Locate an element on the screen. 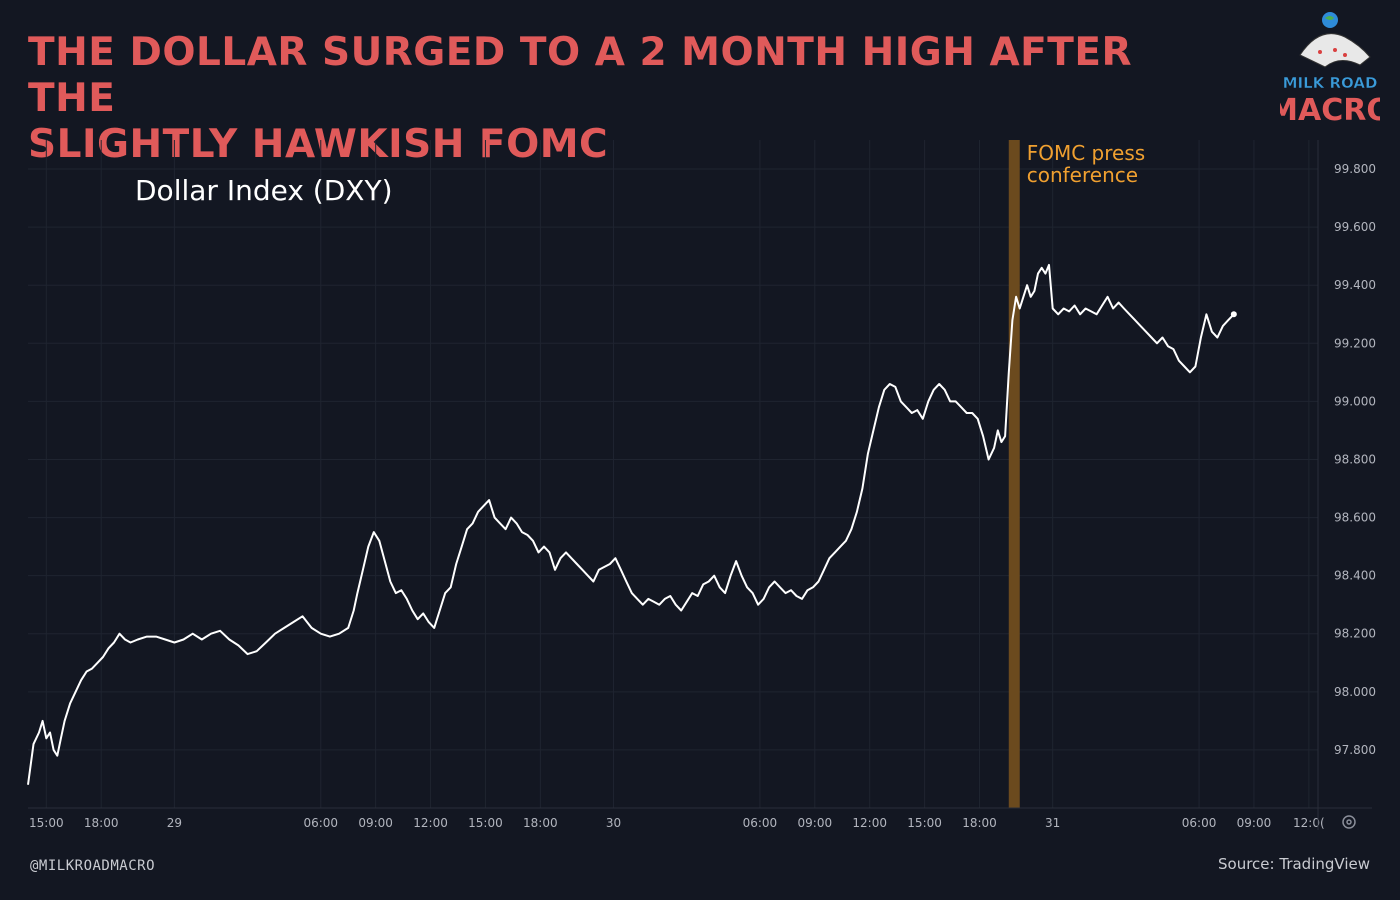  series-end-marker is located at coordinates (1233, 314).